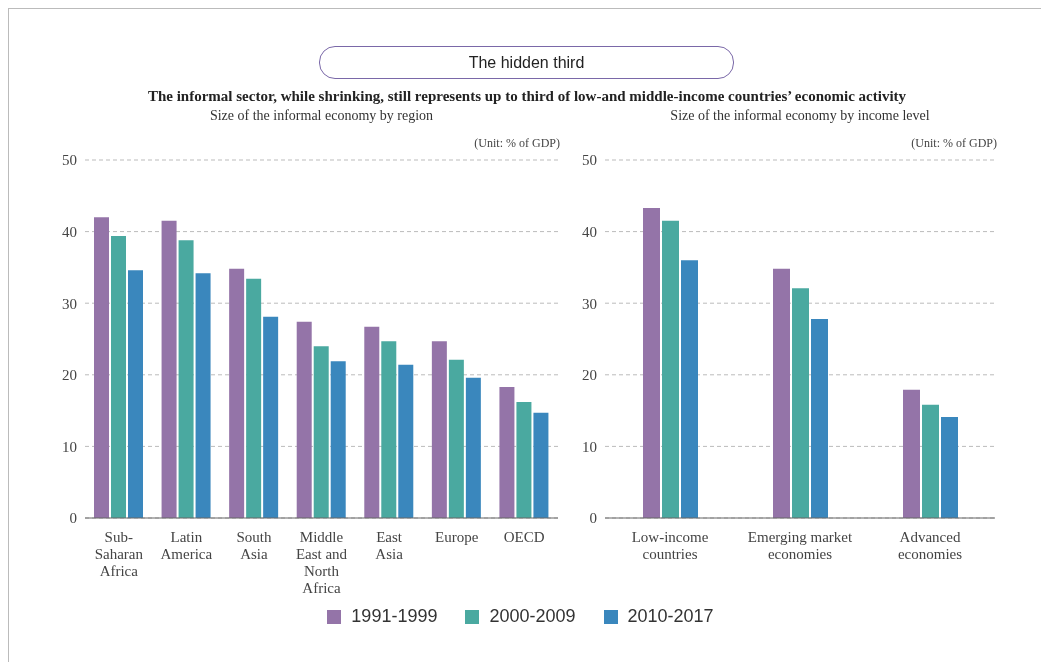 The height and width of the screenshot is (662, 1041). I want to click on x-tick-label: East Asia, so click(389, 545).